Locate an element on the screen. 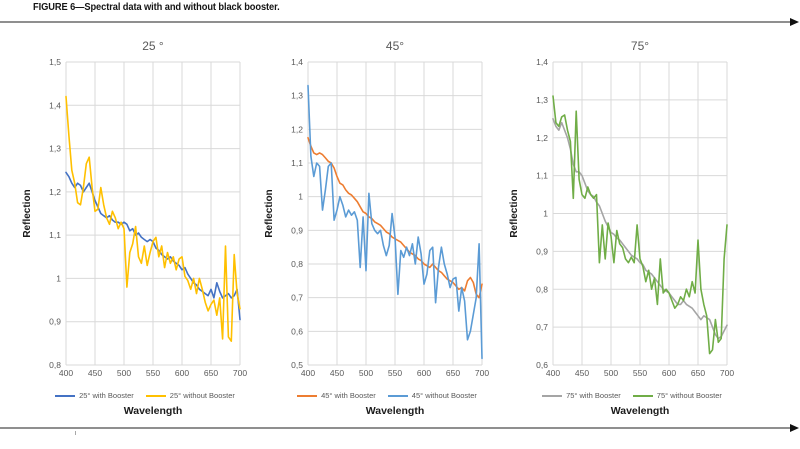  bottom-rule is located at coordinates (399, 428).